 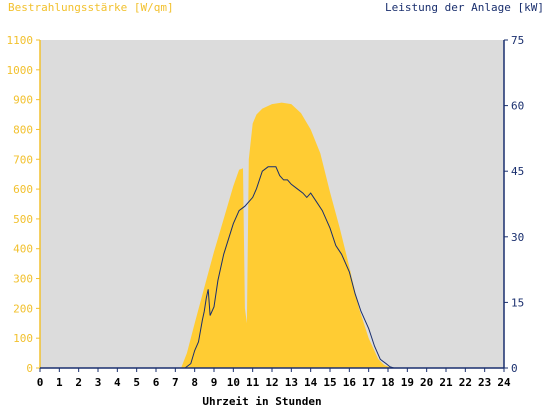 What do you see at coordinates (40, 382) in the screenshot?
I see `x-tick-label: 0` at bounding box center [40, 382].